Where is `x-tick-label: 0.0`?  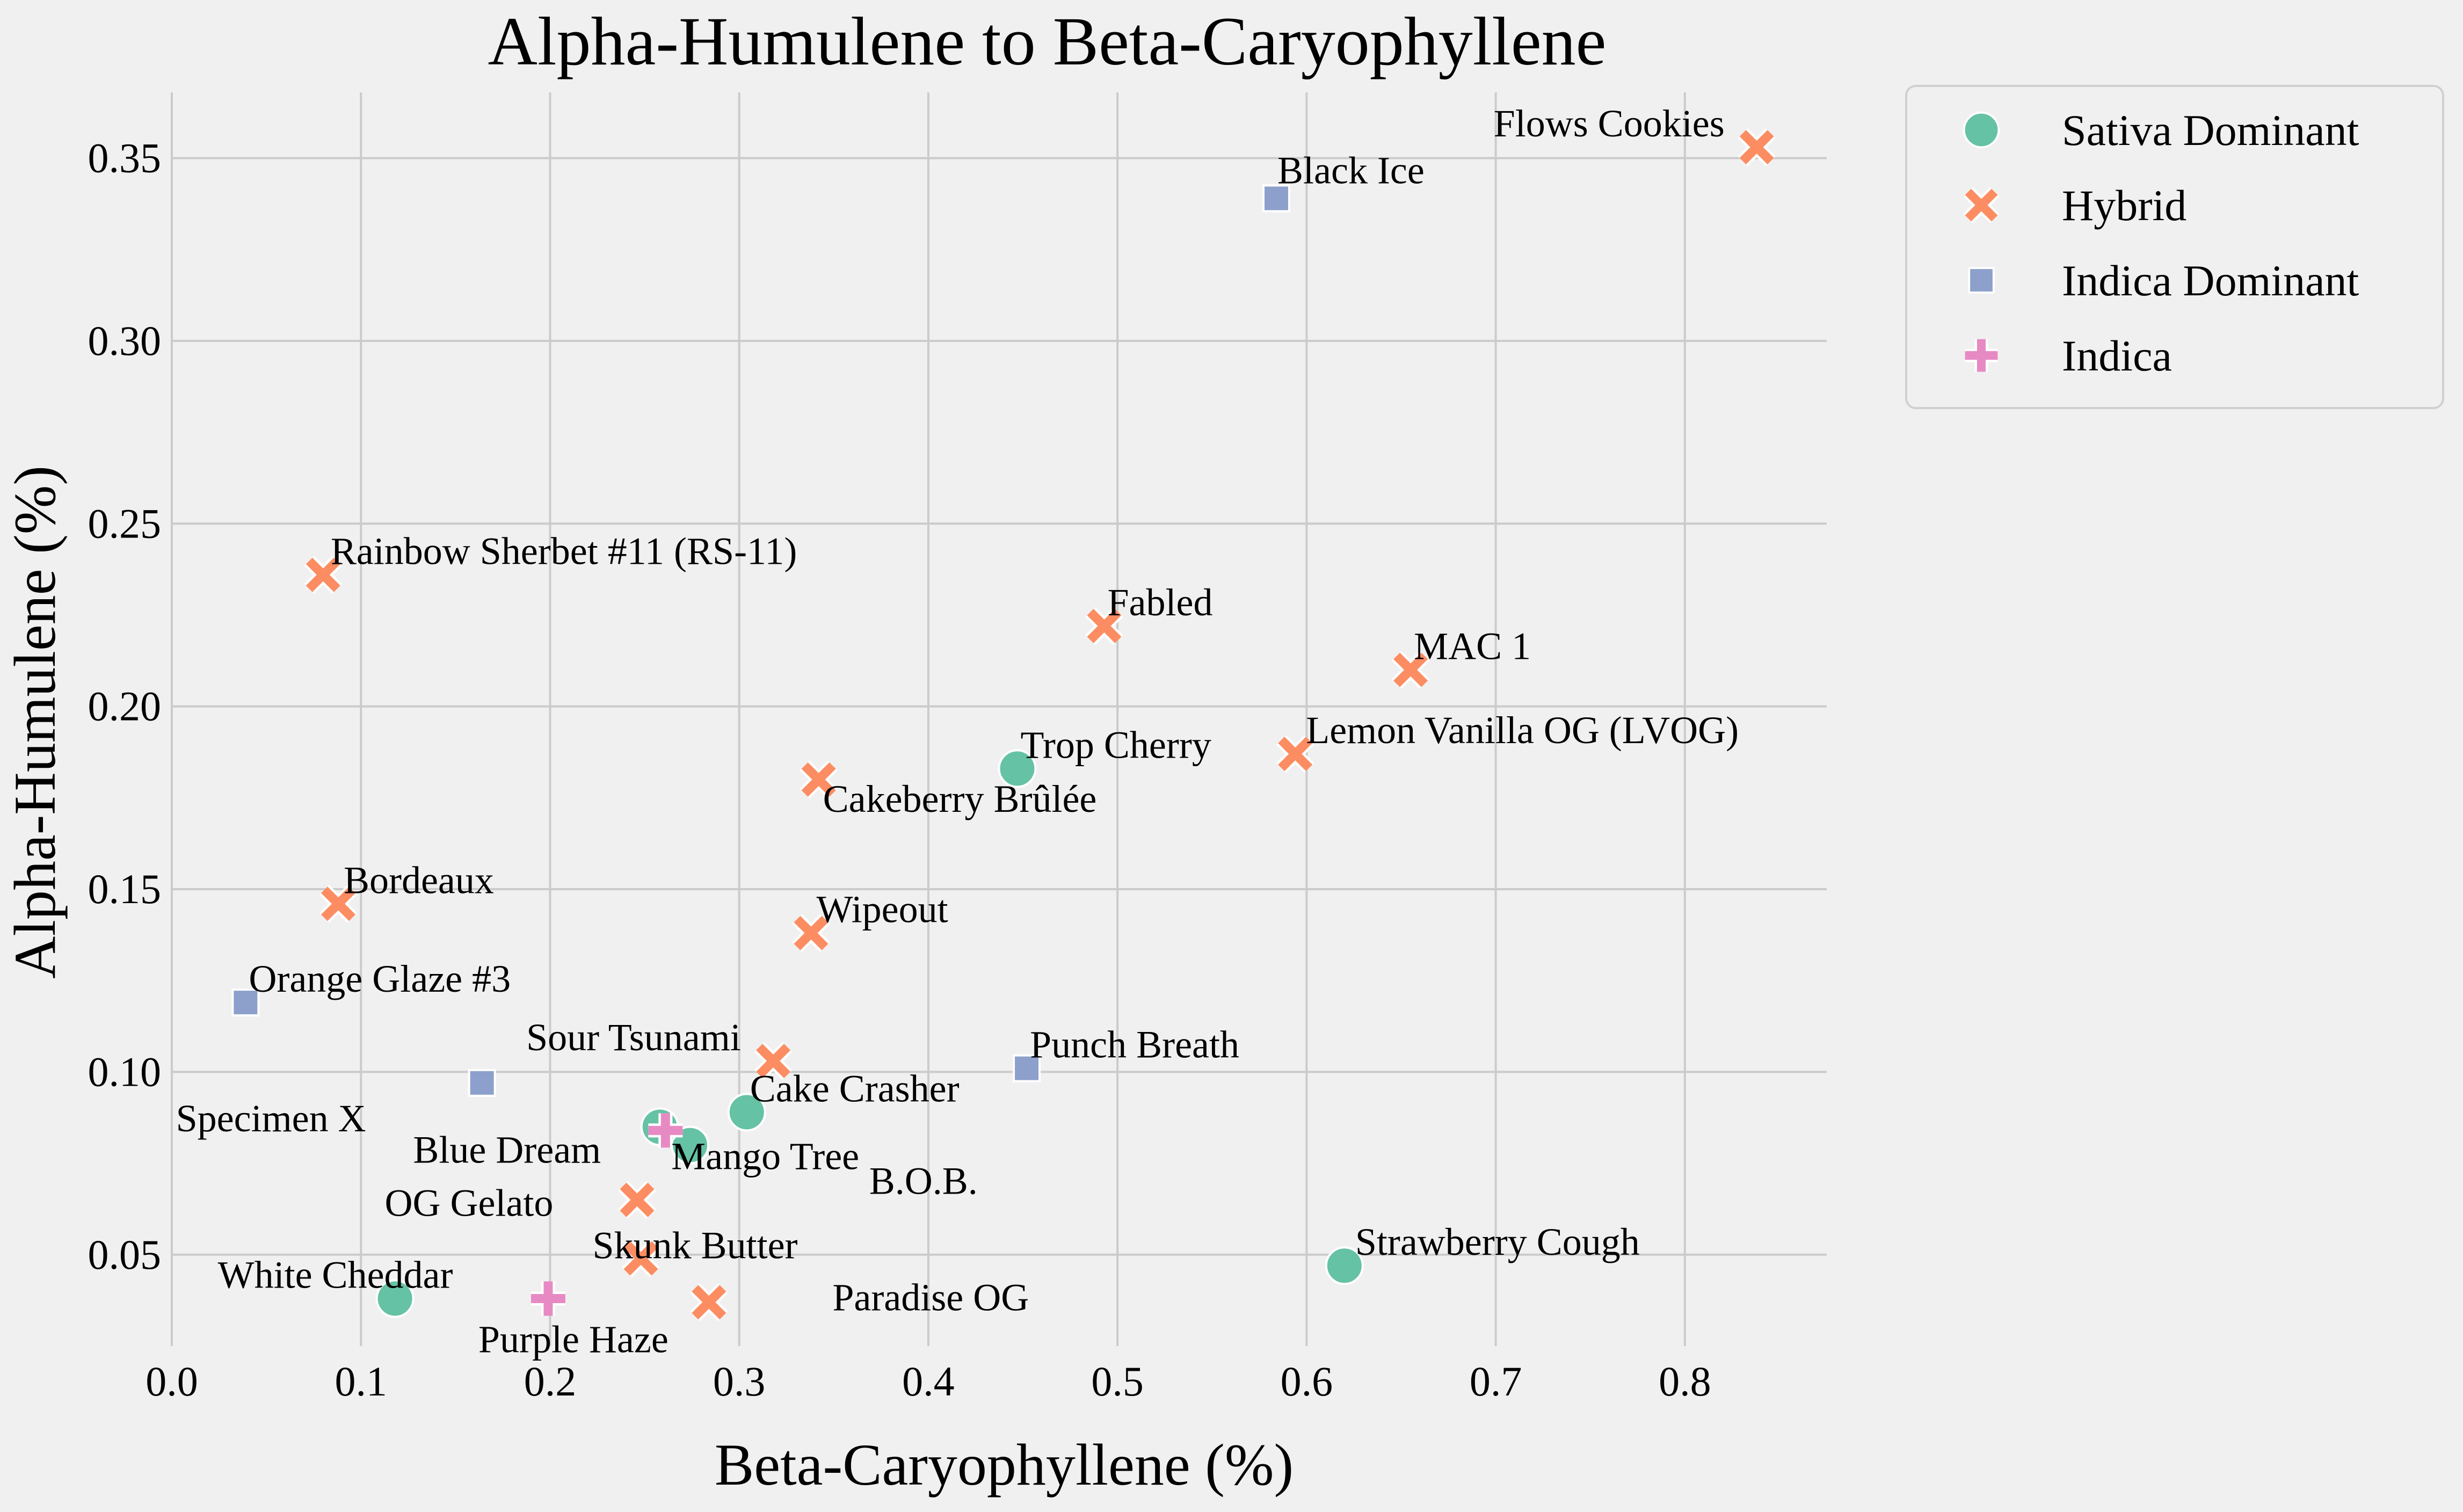
x-tick-label: 0.0 is located at coordinates (172, 1381).